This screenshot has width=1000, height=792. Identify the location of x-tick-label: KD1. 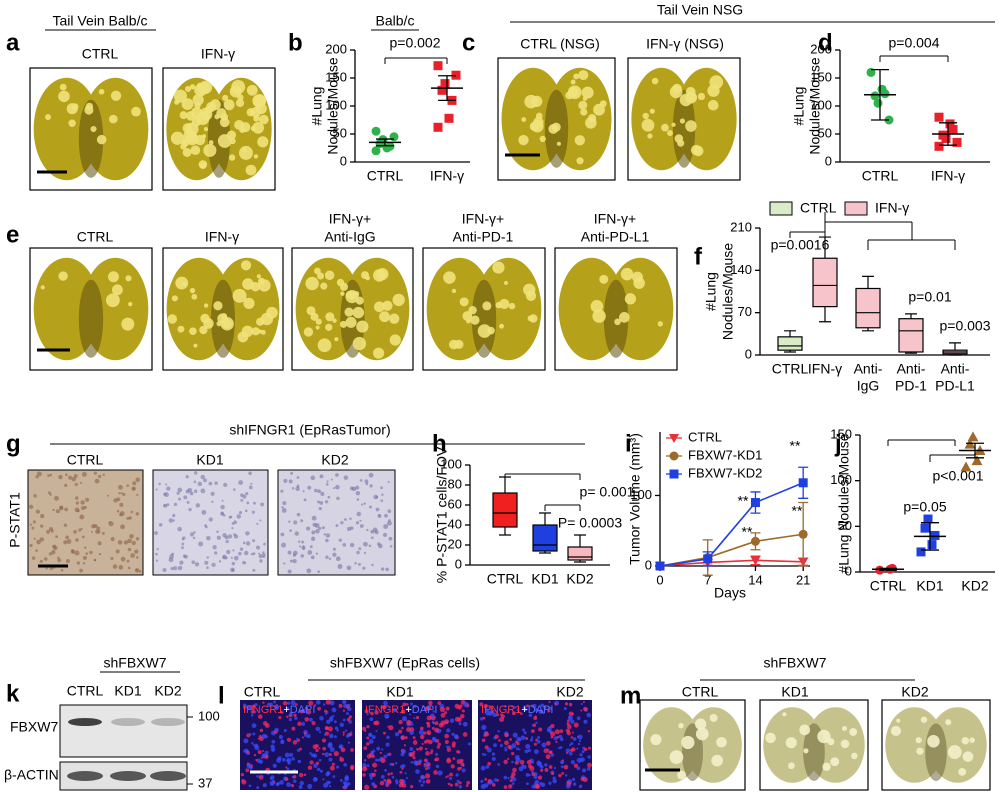
(544, 579).